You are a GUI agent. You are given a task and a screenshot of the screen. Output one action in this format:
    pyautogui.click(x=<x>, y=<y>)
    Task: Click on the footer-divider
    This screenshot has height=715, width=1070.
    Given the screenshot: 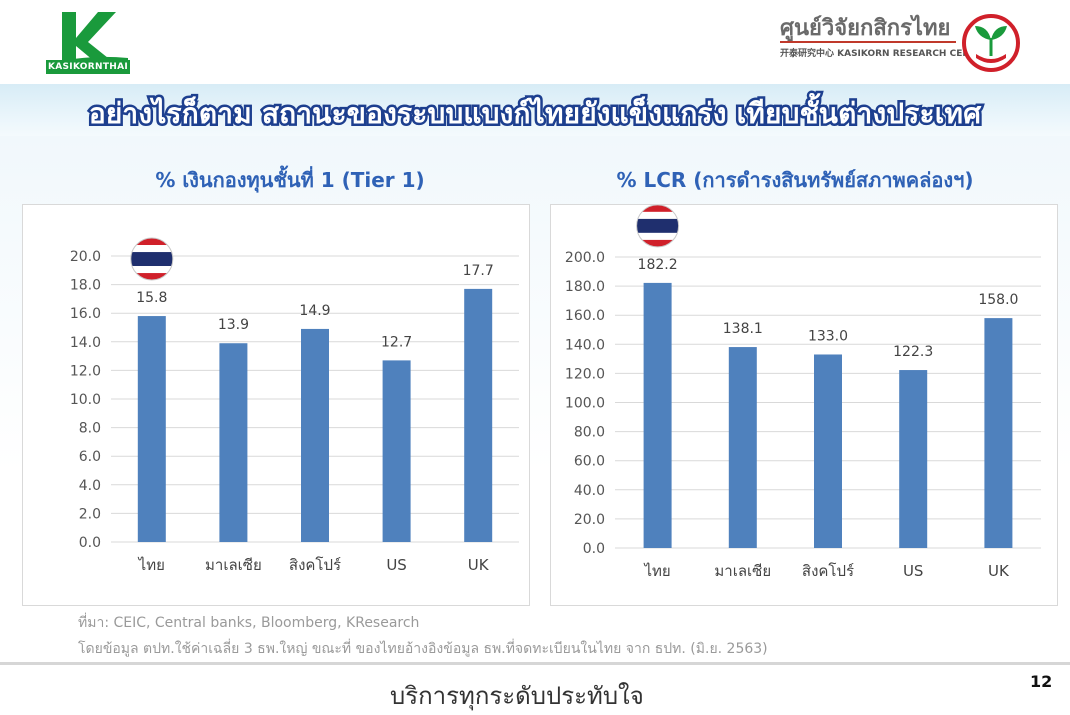 What is the action you would take?
    pyautogui.click(x=535, y=663)
    